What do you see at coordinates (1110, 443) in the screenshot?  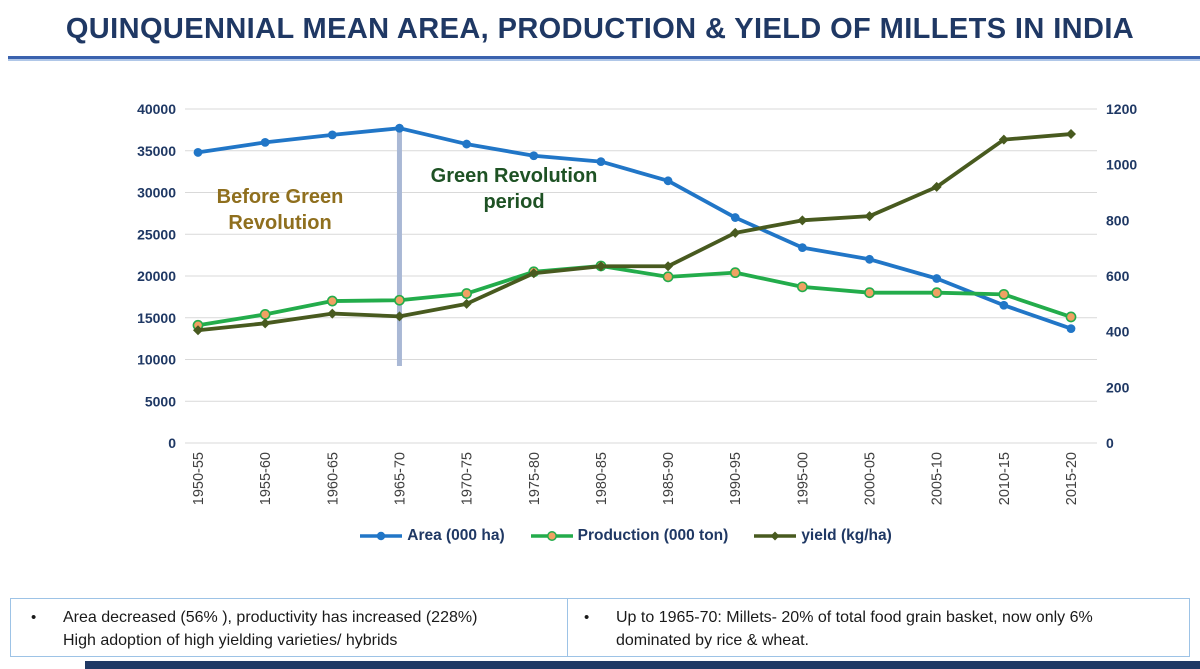 I see `y-axis-right-tick: 0` at bounding box center [1110, 443].